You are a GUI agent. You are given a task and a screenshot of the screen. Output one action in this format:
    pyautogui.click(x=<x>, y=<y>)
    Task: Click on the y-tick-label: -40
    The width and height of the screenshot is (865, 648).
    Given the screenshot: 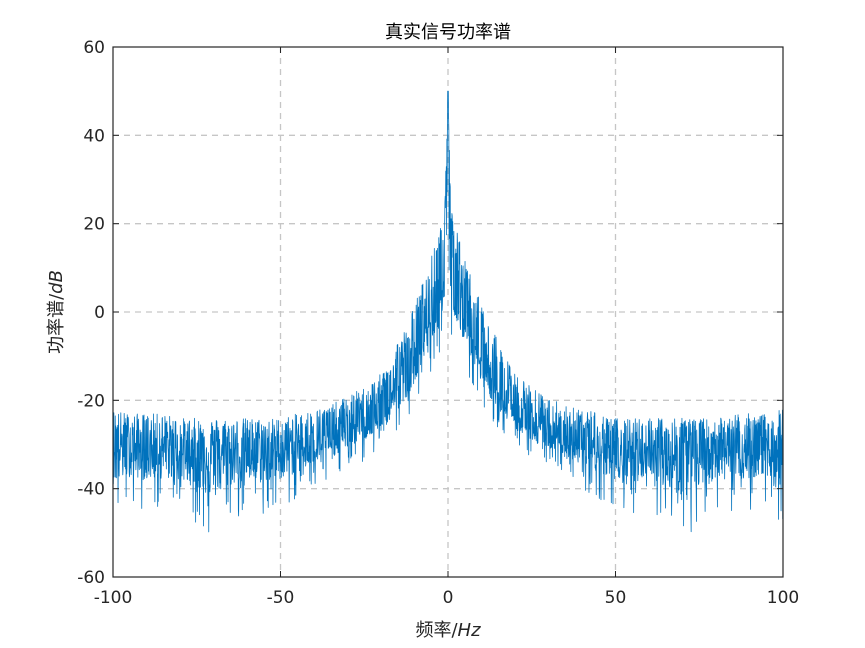 What is the action you would take?
    pyautogui.click(x=91, y=490)
    